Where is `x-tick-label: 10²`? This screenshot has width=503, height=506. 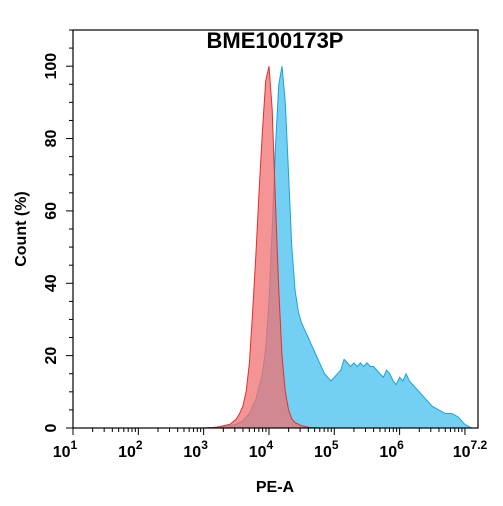 x-tick-label: 10² is located at coordinates (130, 449).